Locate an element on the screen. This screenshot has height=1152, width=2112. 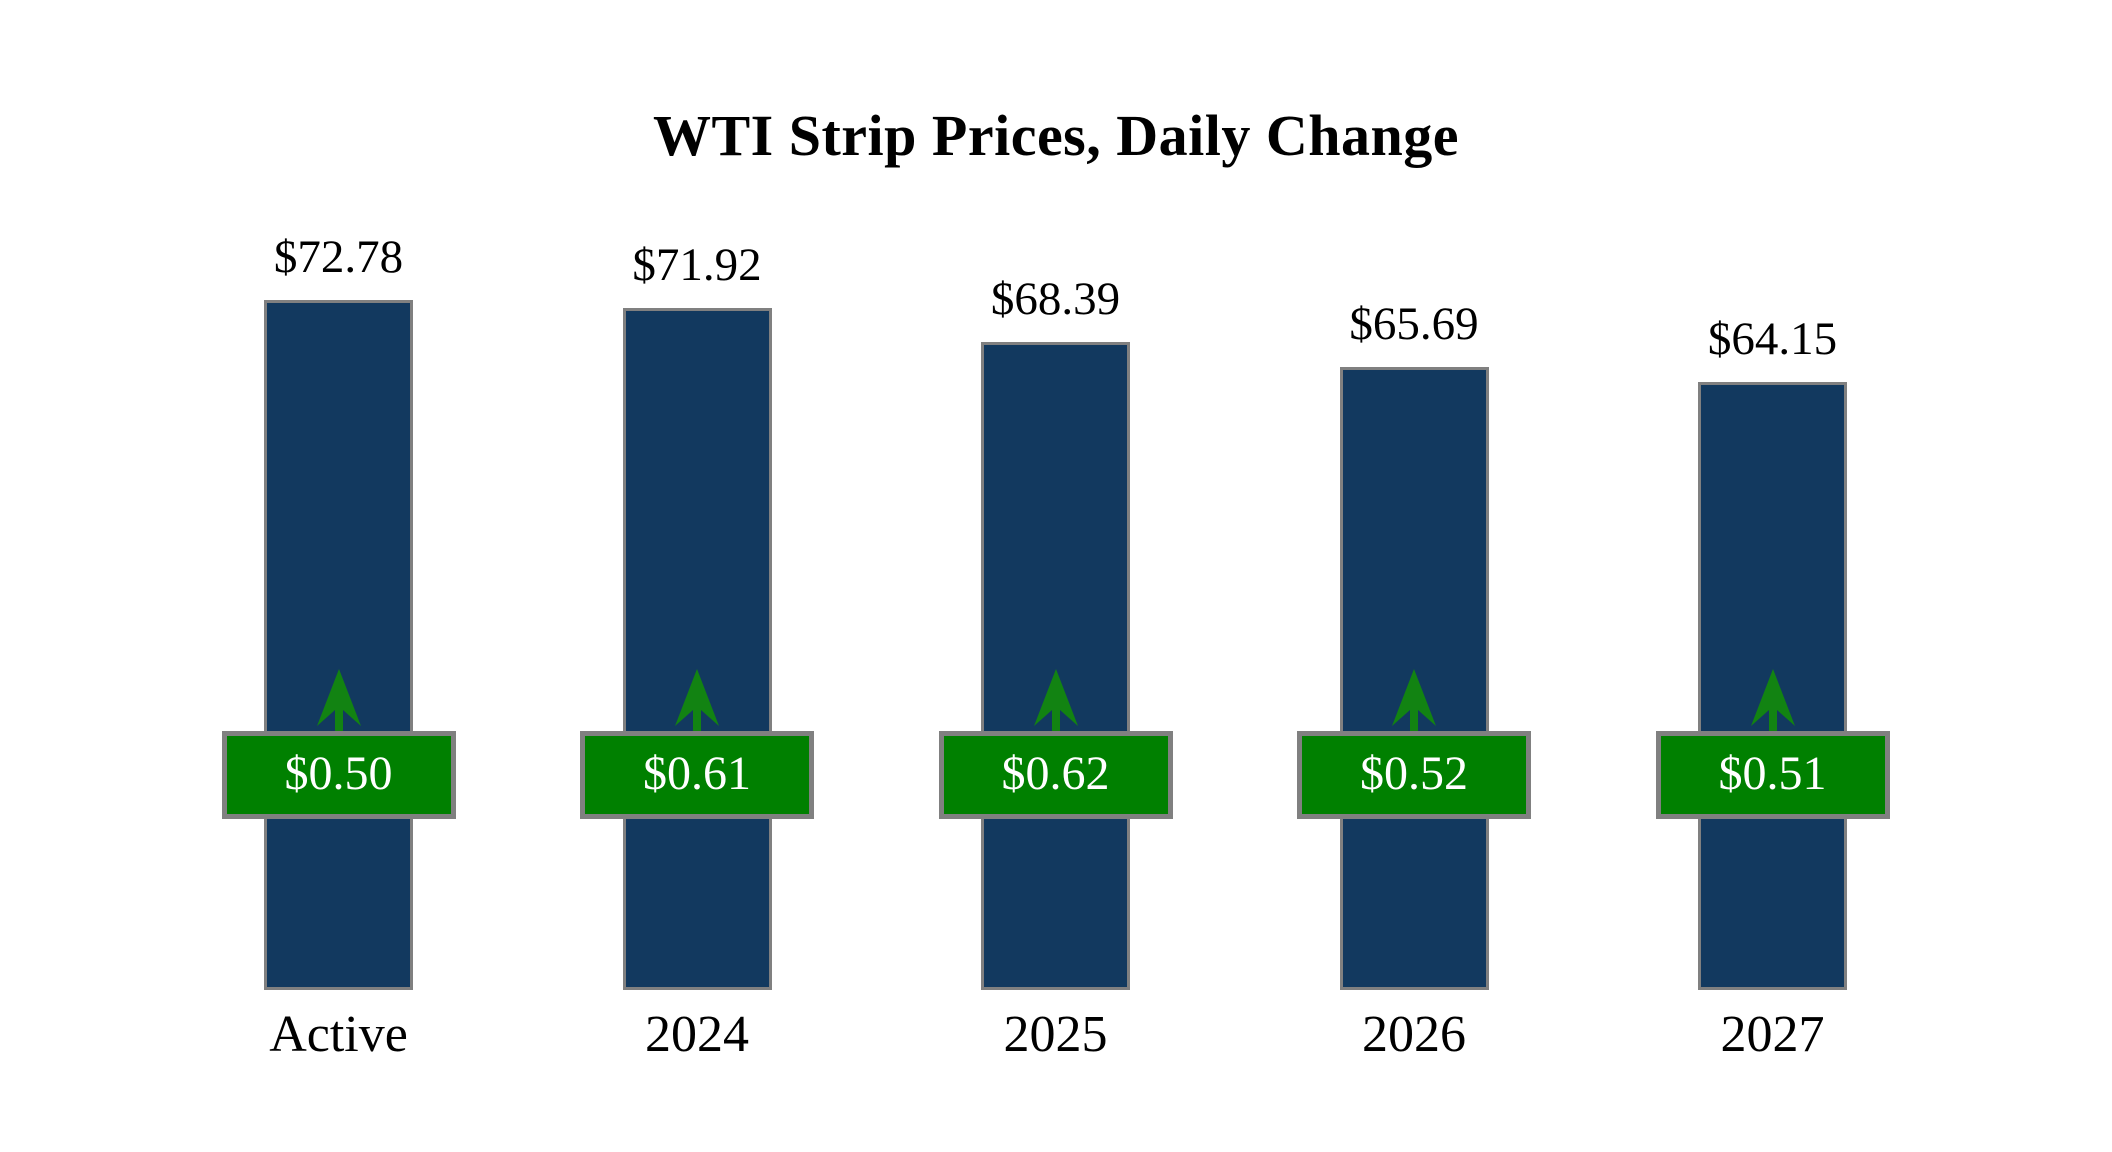
bar-value-label: $71.92 is located at coordinates (697, 265).